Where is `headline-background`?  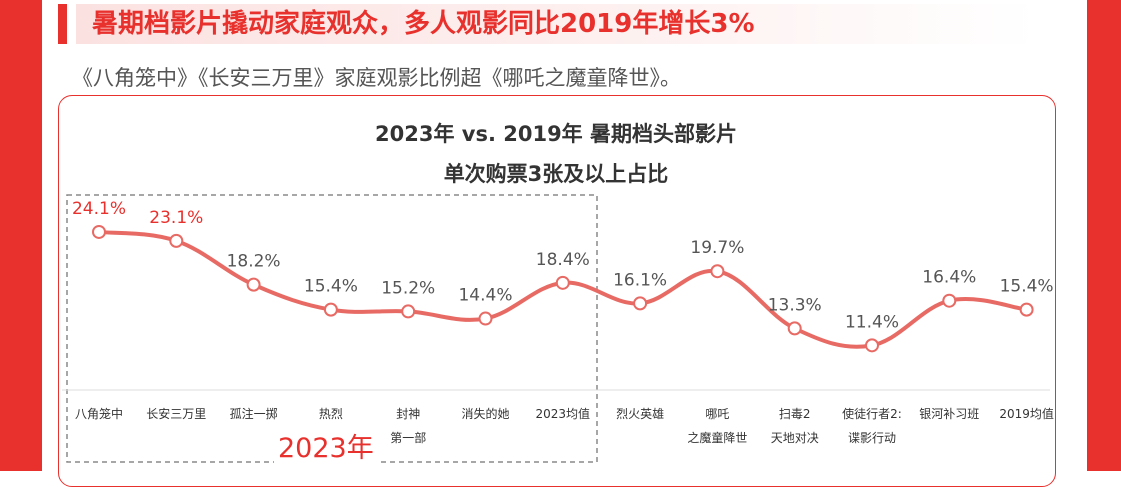
headline-background is located at coordinates (556, 24).